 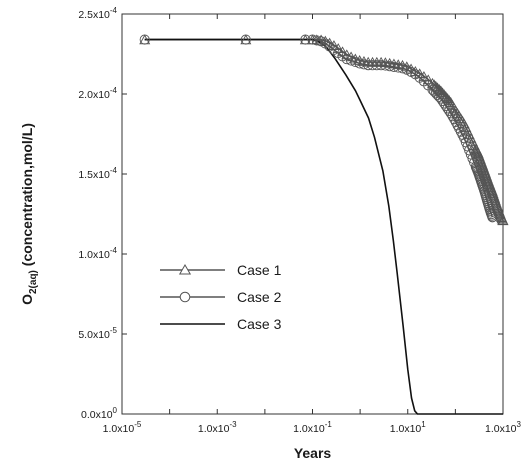 What do you see at coordinates (259, 324) in the screenshot?
I see `legend-label-case-3: Case 3` at bounding box center [259, 324].